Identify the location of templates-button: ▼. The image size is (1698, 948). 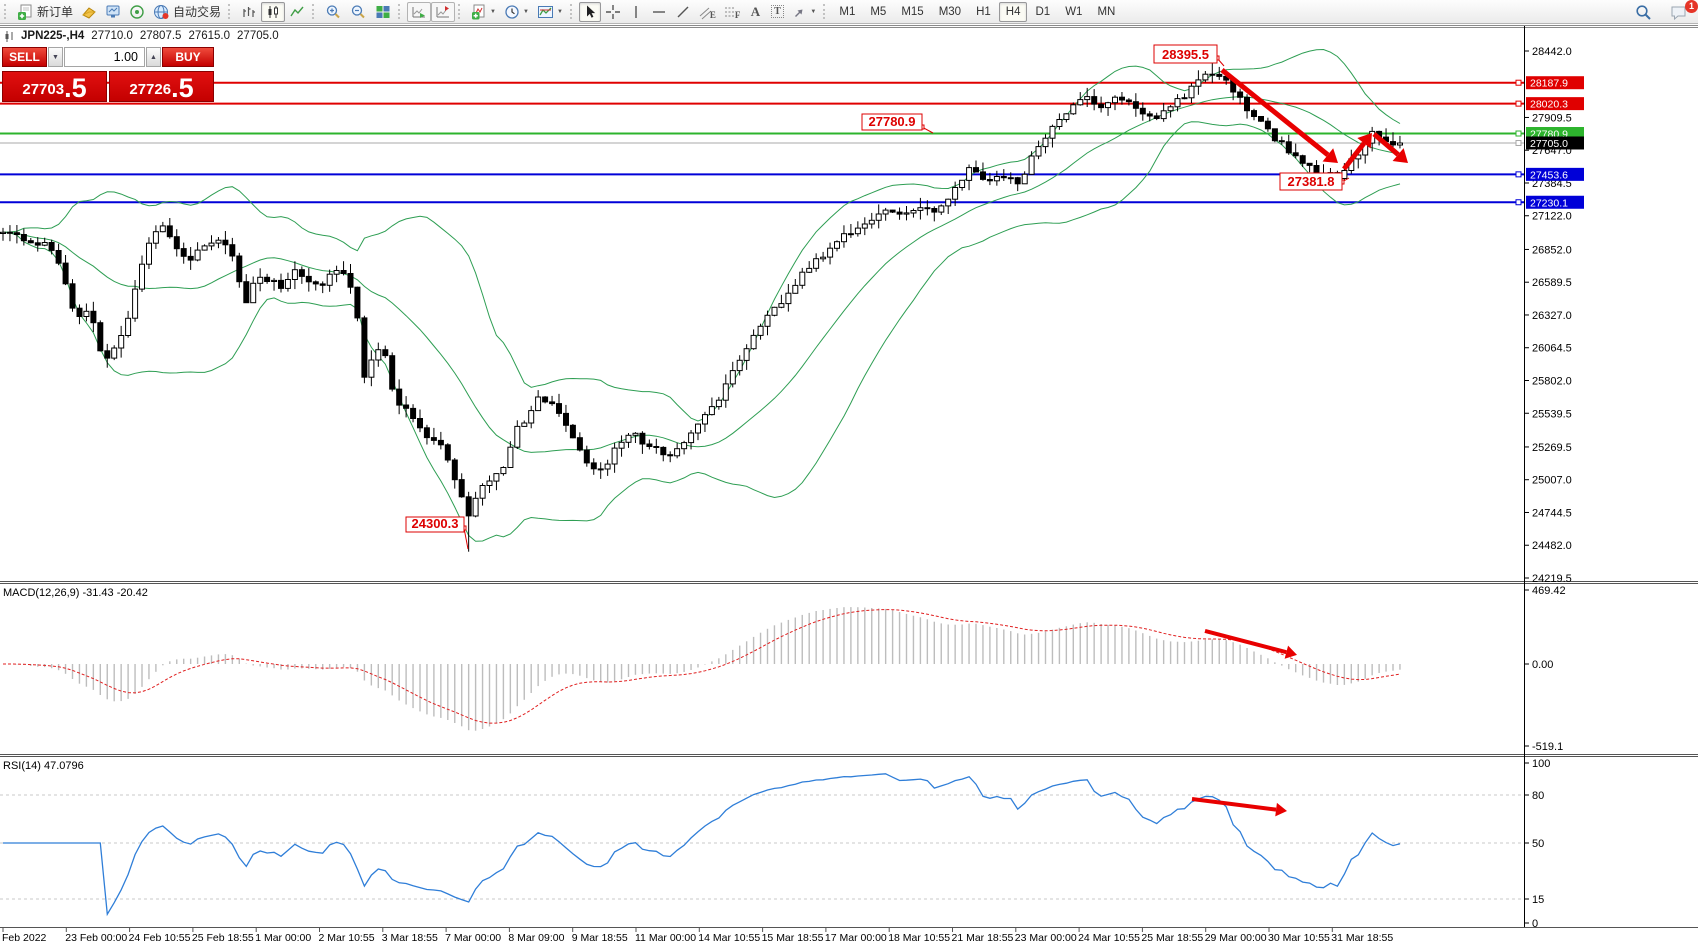
(550, 12).